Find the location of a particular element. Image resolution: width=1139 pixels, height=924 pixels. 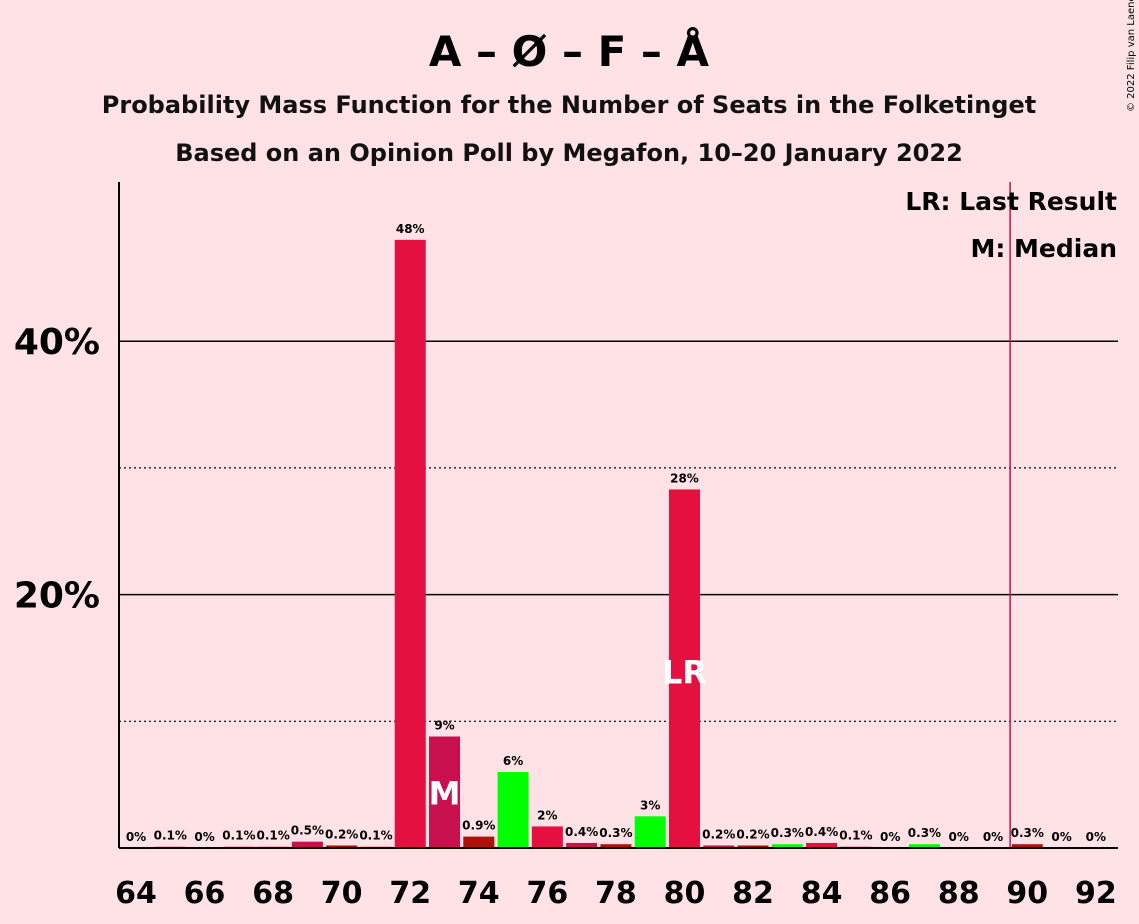

x-tick-label: 64 is located at coordinates (136, 893).